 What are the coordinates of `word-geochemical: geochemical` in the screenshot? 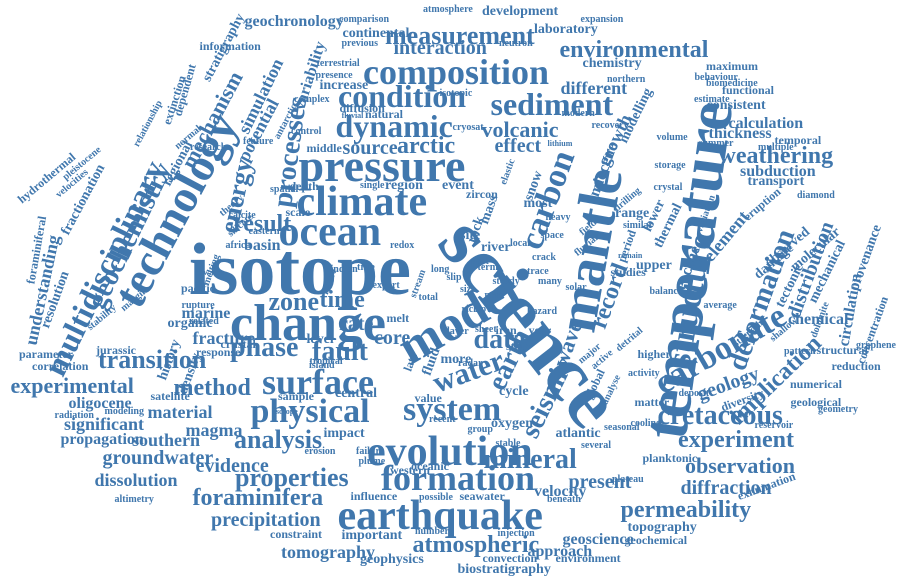 It's located at (656, 540).